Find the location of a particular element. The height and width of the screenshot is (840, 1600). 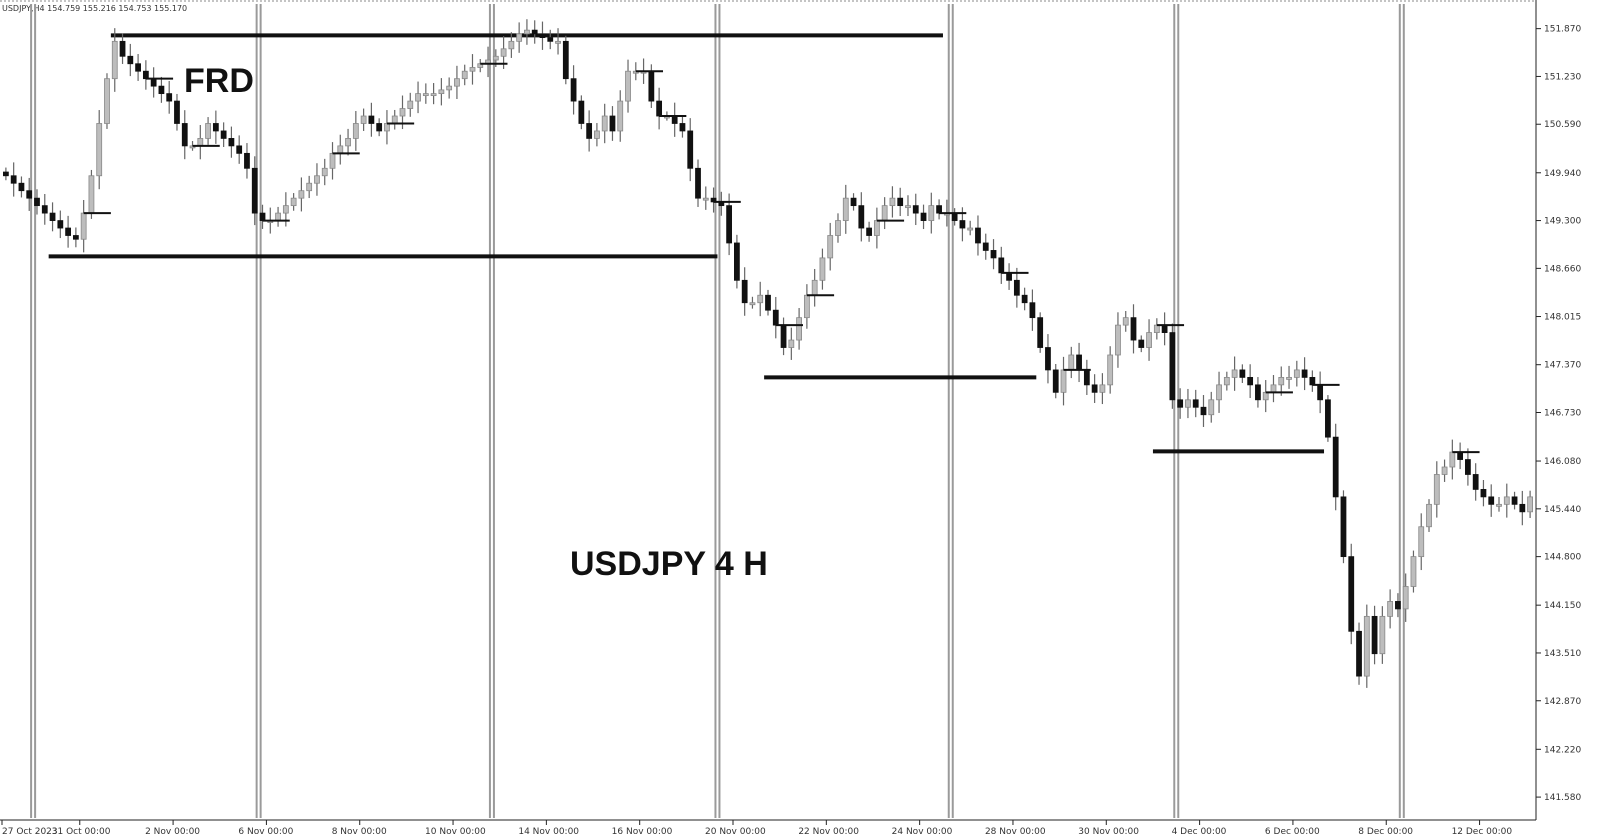

time-tick-label-11: 28 Nov 00:00 is located at coordinates (1015, 832).